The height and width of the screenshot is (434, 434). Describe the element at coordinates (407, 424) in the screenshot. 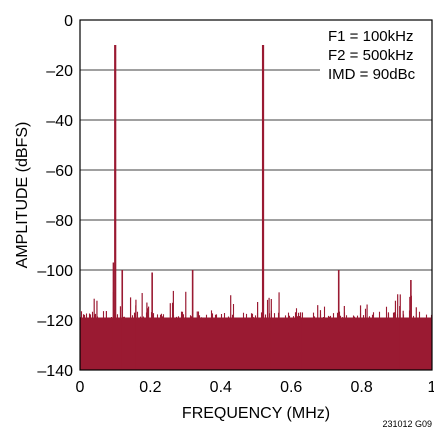

I see `figure-id: 231012 G09` at that location.